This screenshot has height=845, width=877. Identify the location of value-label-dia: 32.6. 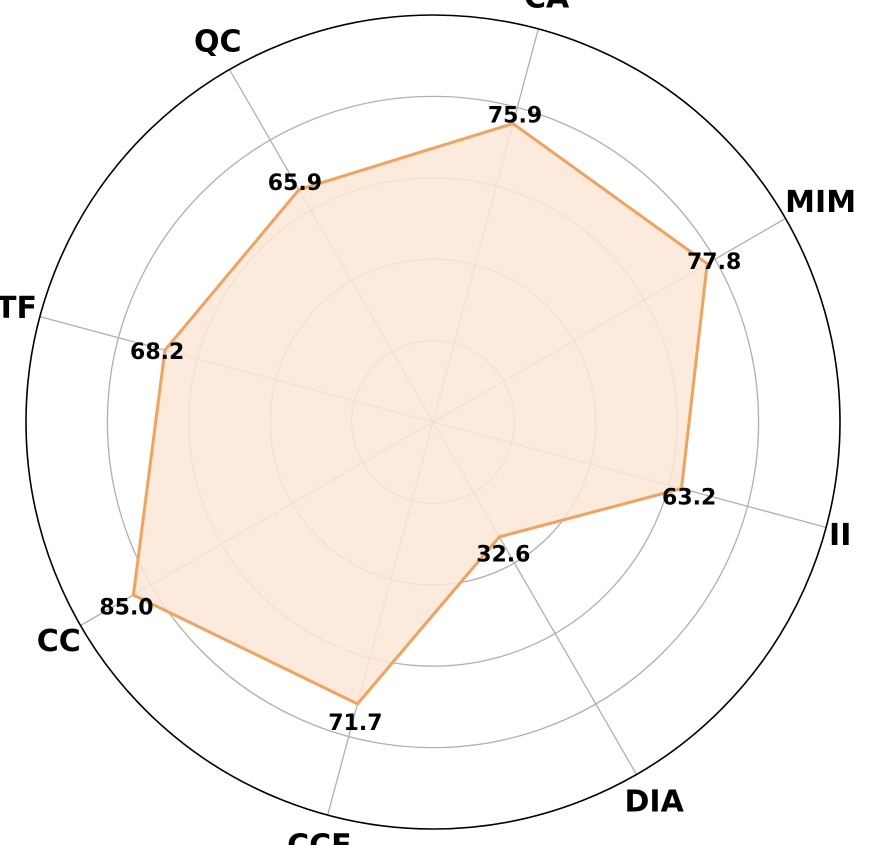
(503, 555).